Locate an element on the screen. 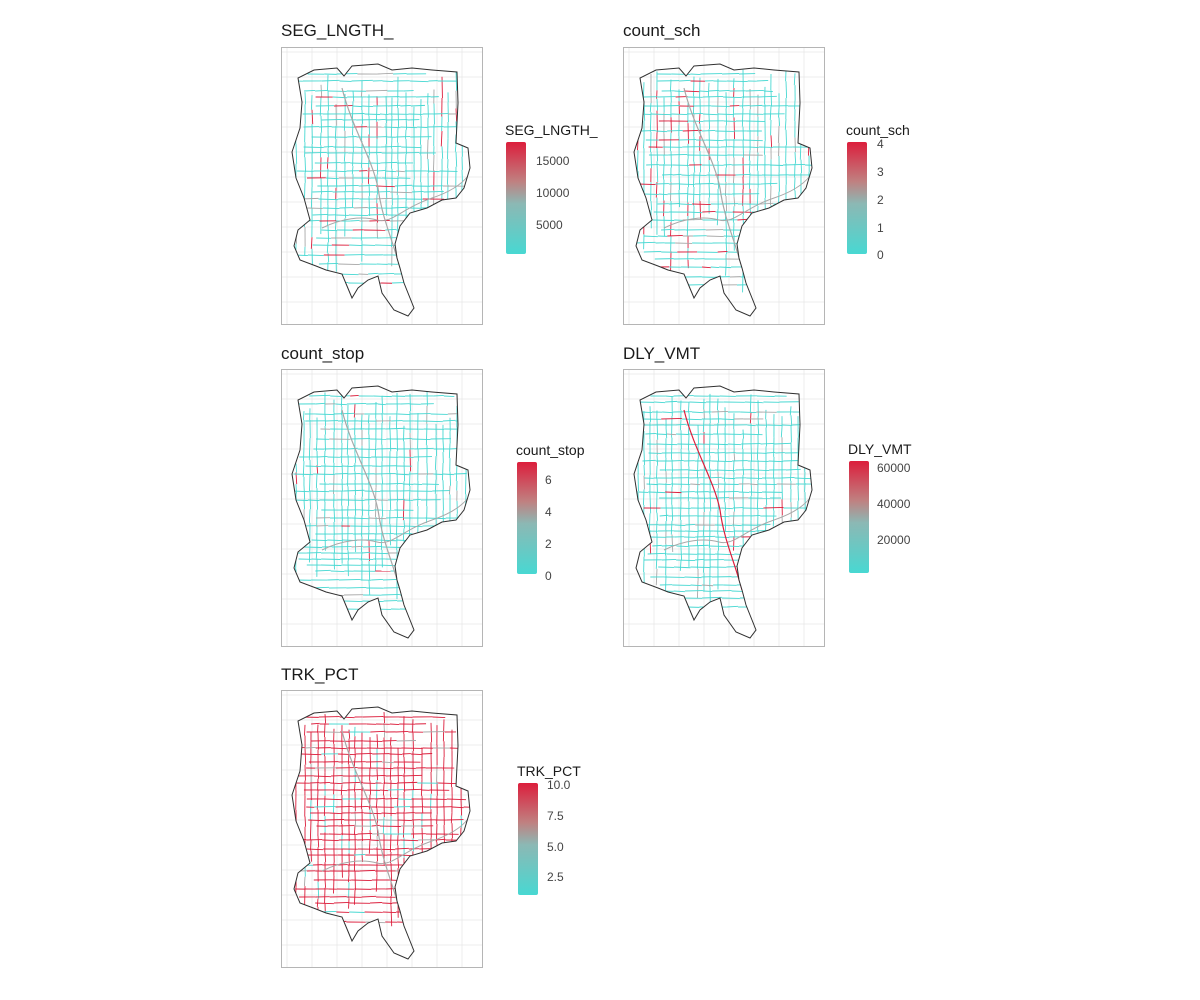  legend-tick: 60000 is located at coordinates (894, 468).